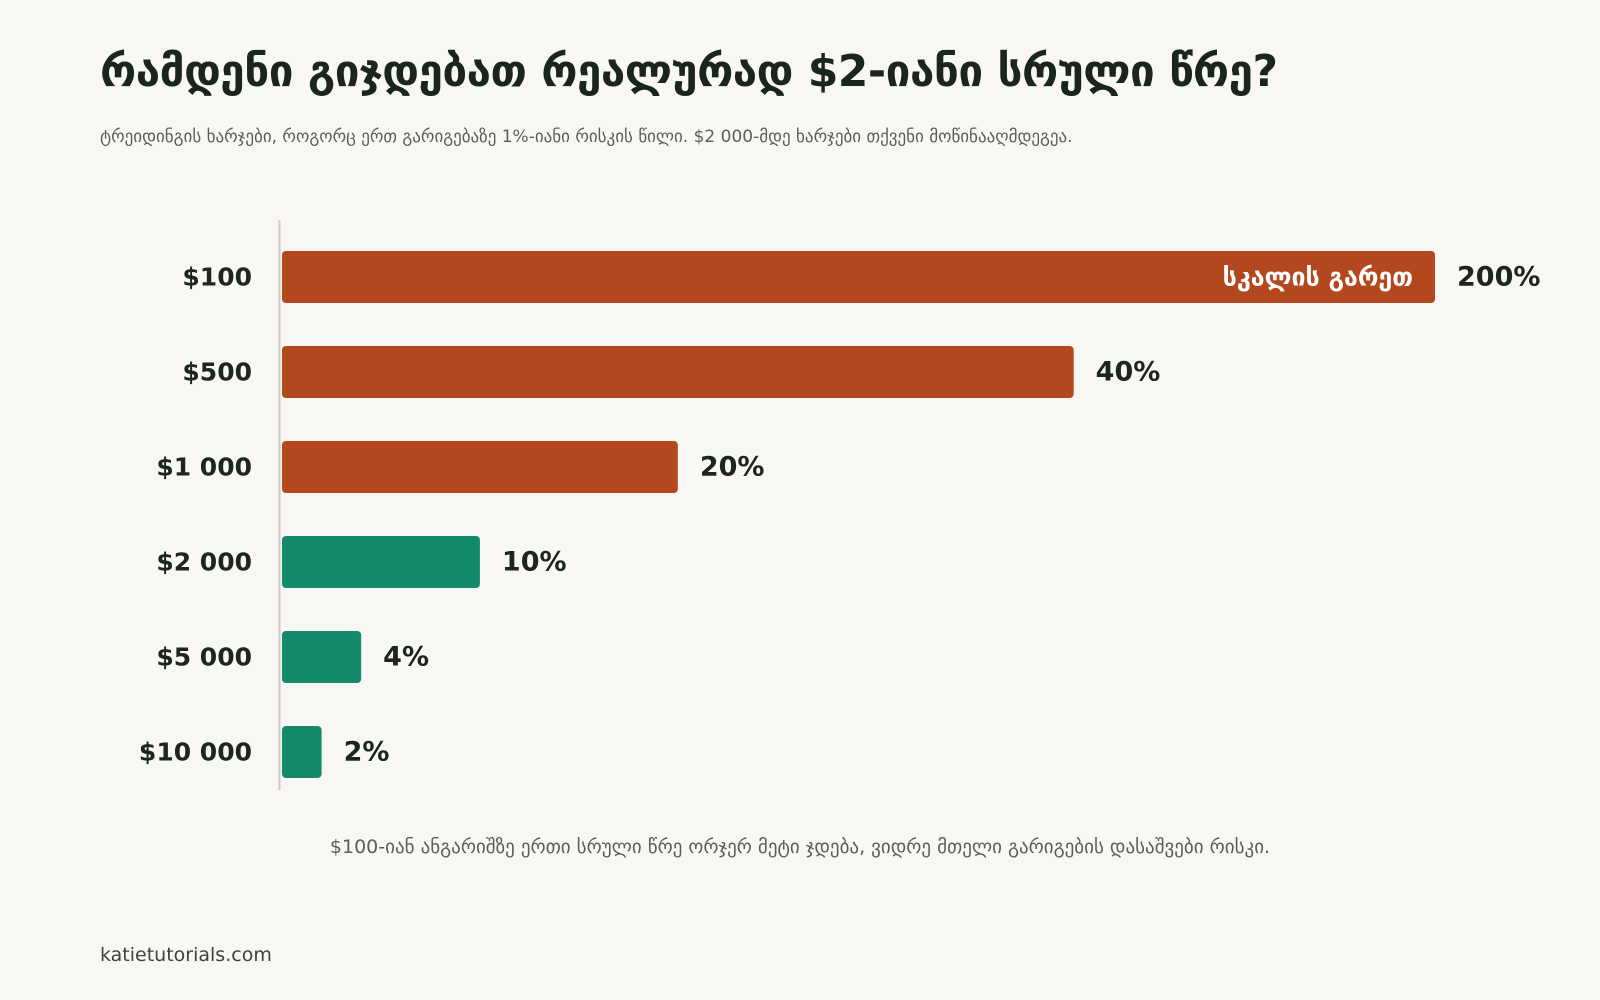 Image resolution: width=1600 pixels, height=1000 pixels. Describe the element at coordinates (406, 657) in the screenshot. I see `value-label: 4%` at that location.